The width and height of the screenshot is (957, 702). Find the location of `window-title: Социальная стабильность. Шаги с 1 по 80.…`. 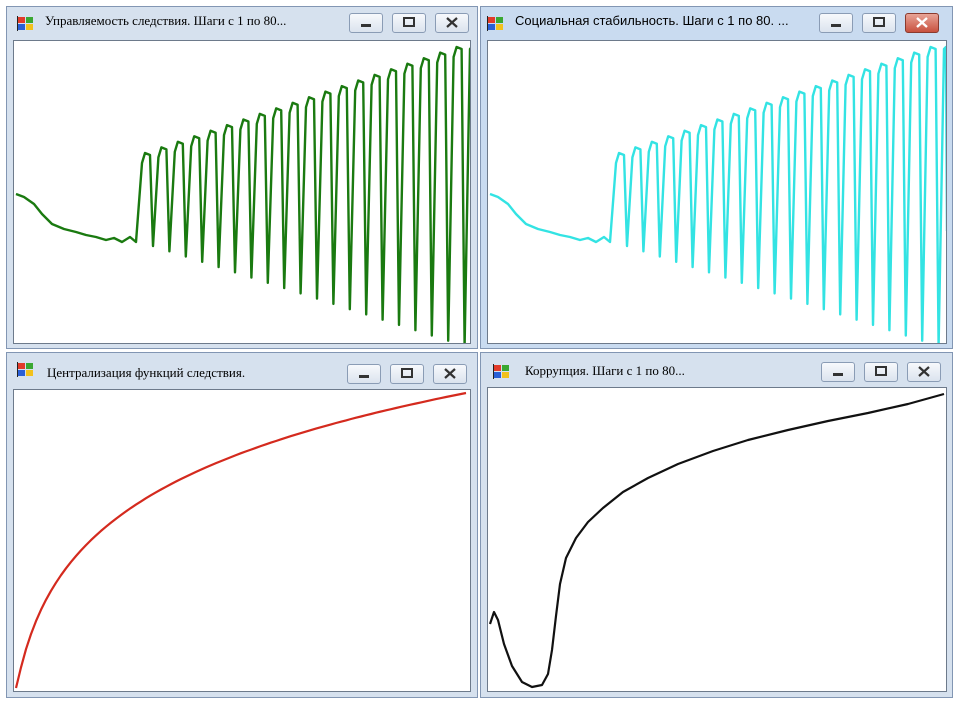

window-title: Социальная стабильность. Шаги с 1 по 80.… is located at coordinates (652, 20).